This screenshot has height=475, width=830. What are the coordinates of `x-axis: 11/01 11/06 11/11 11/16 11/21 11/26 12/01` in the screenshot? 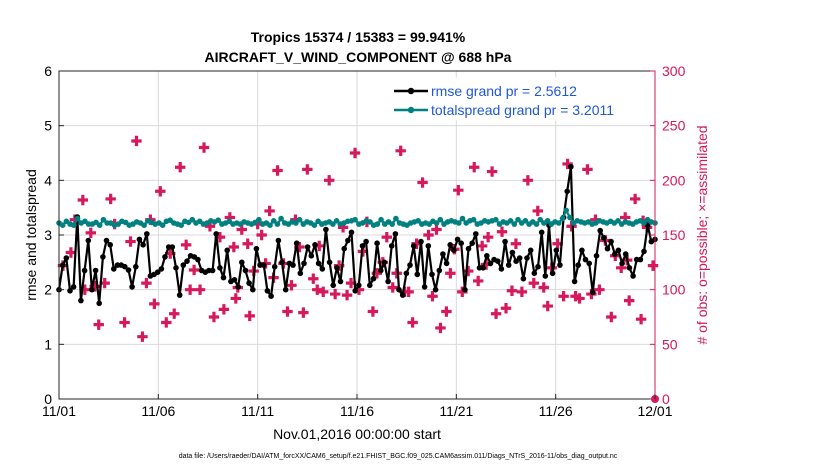 It's located at (357, 406).